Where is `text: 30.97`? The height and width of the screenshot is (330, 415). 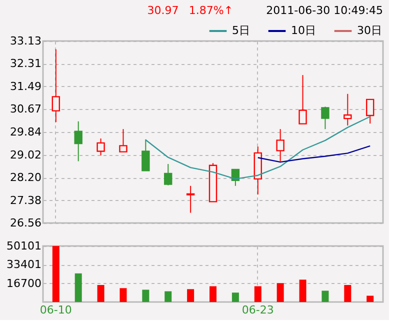 text: 30.97 is located at coordinates (163, 10).